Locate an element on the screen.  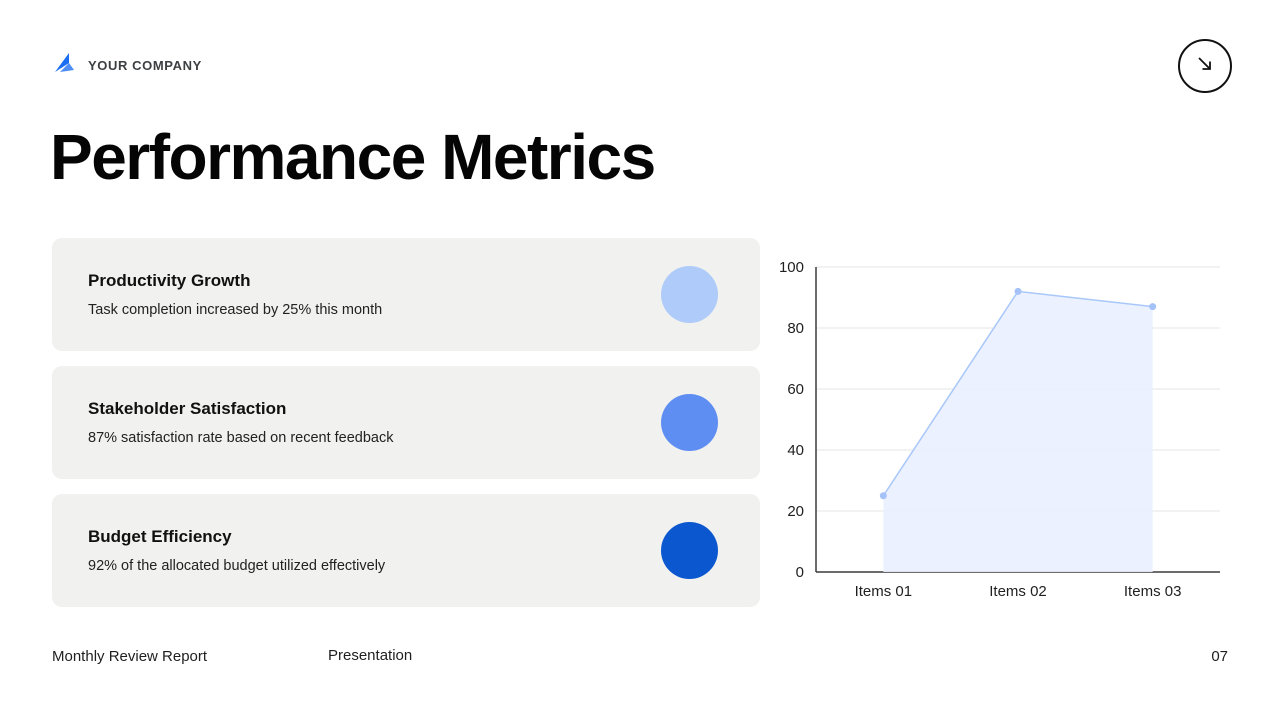
company-name: YOUR COMPANY is located at coordinates (145, 65).